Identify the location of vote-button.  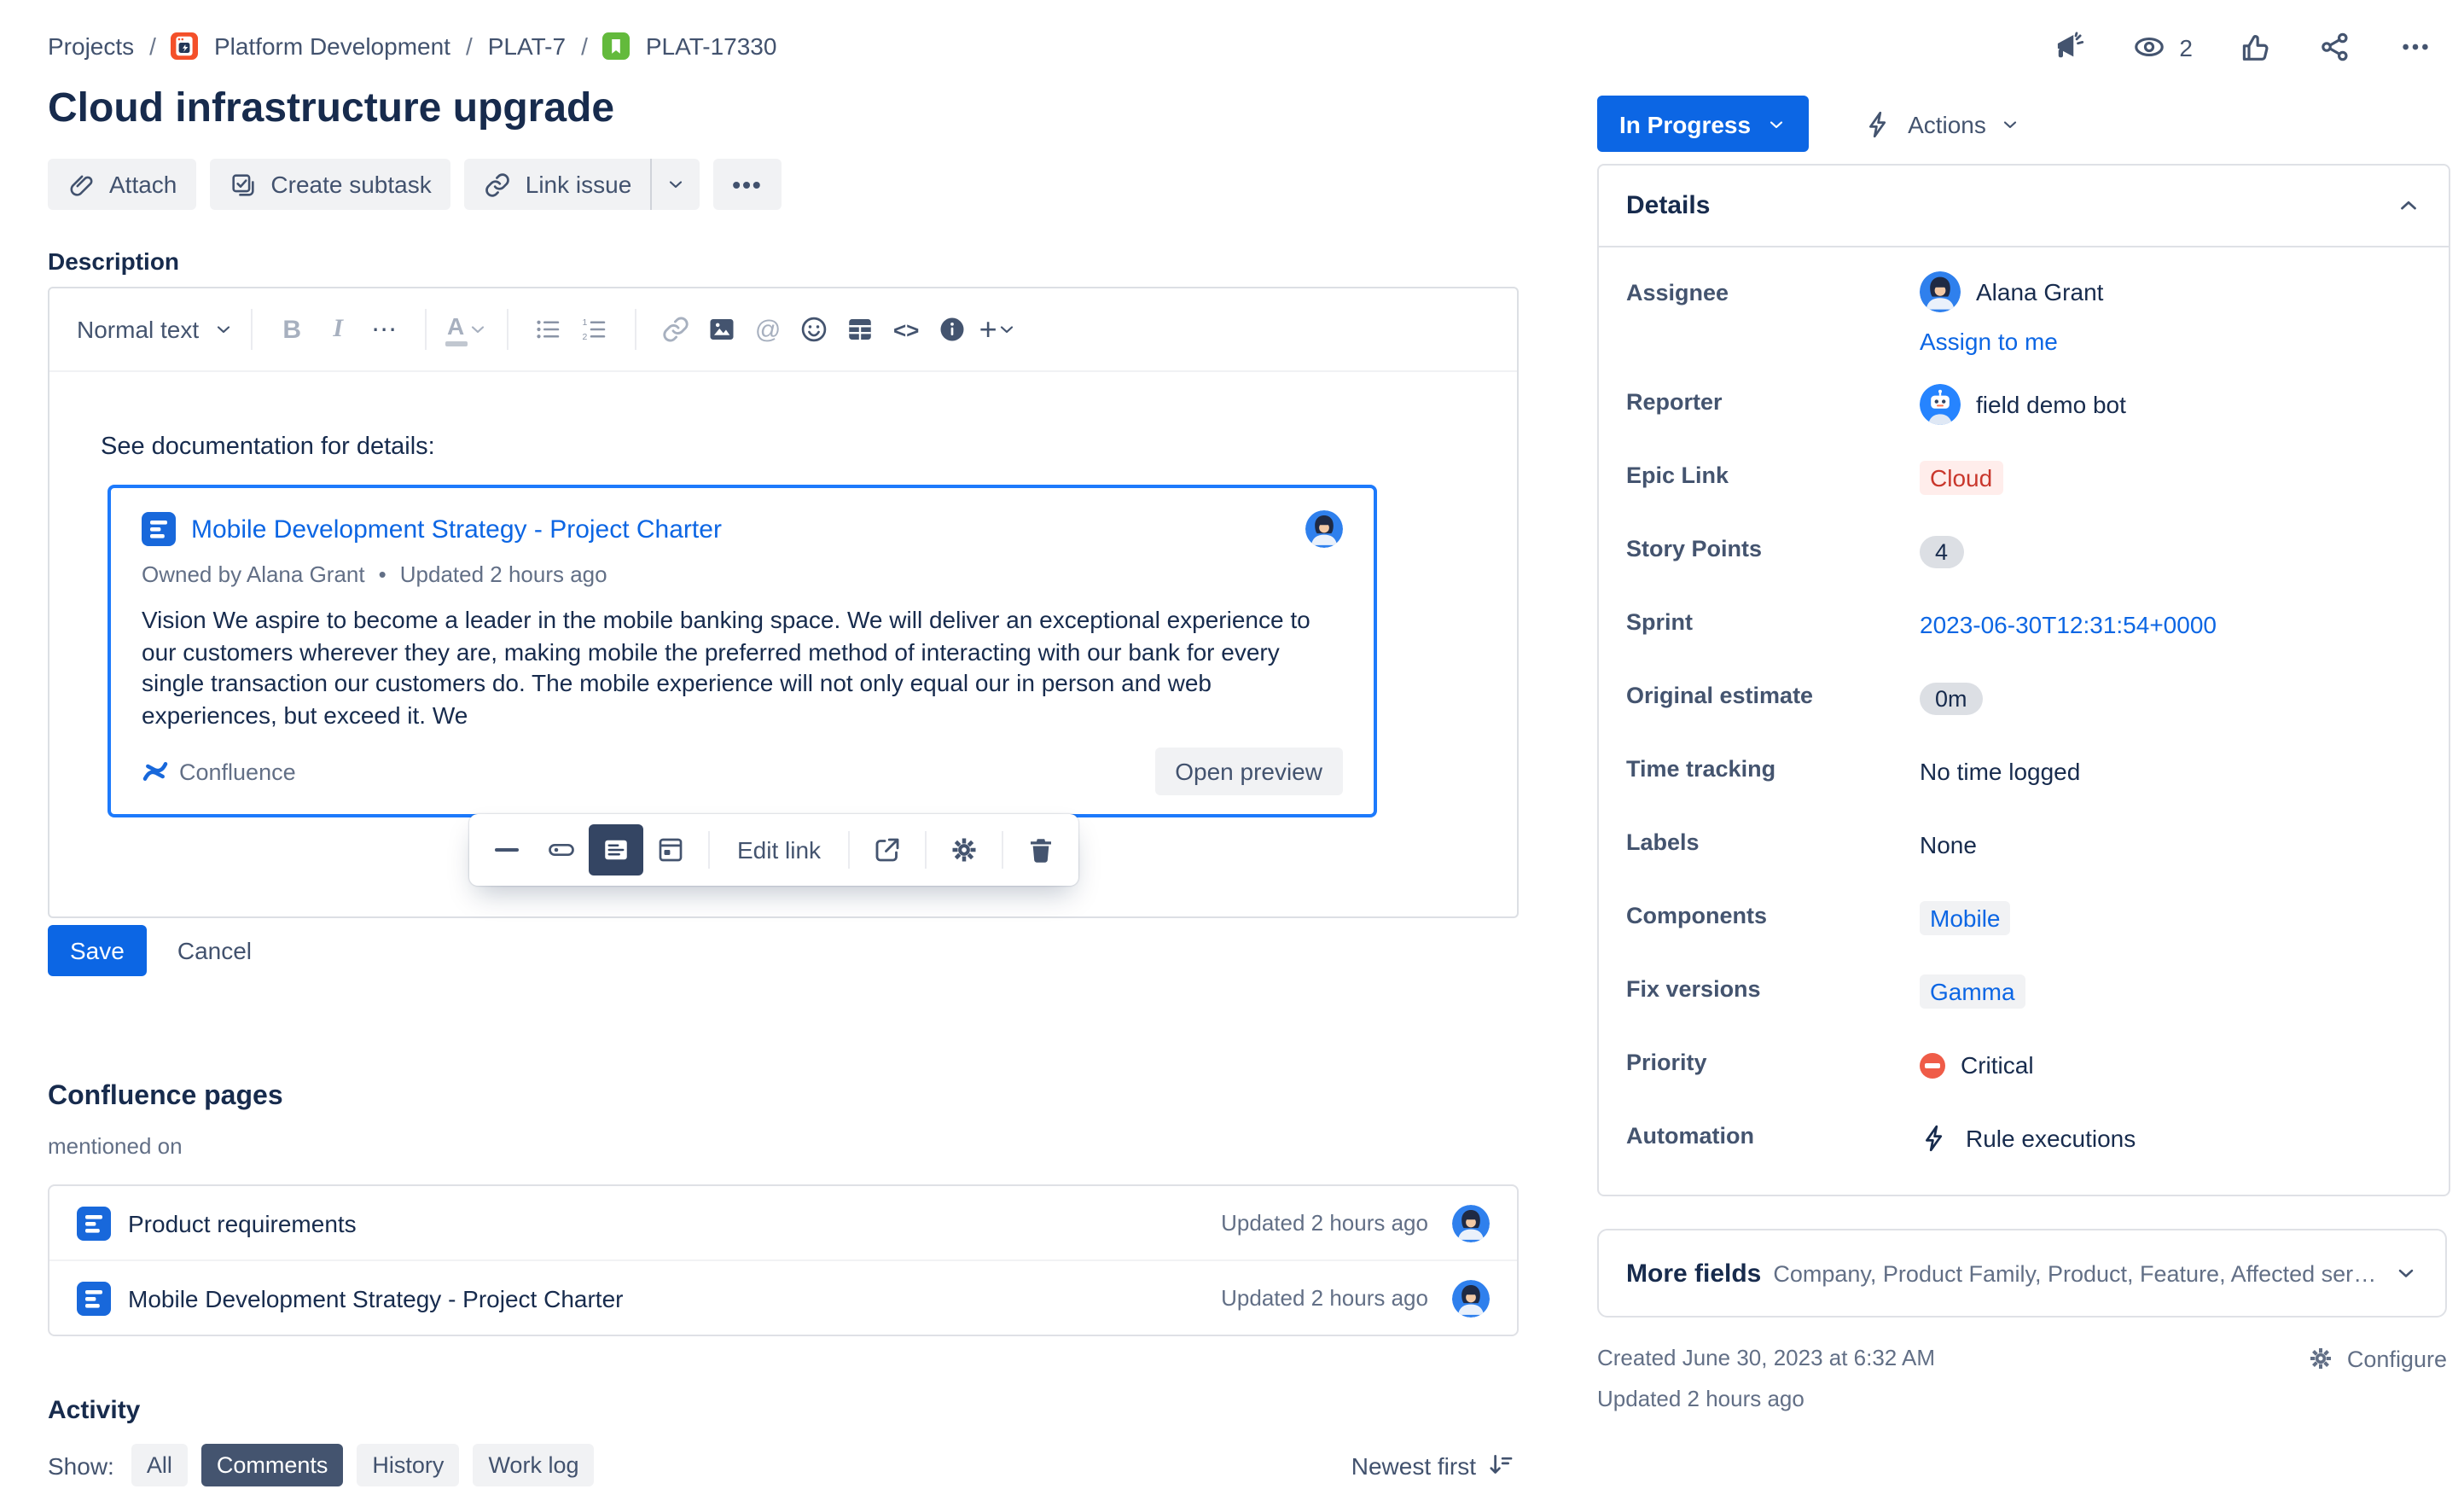
(2255, 47).